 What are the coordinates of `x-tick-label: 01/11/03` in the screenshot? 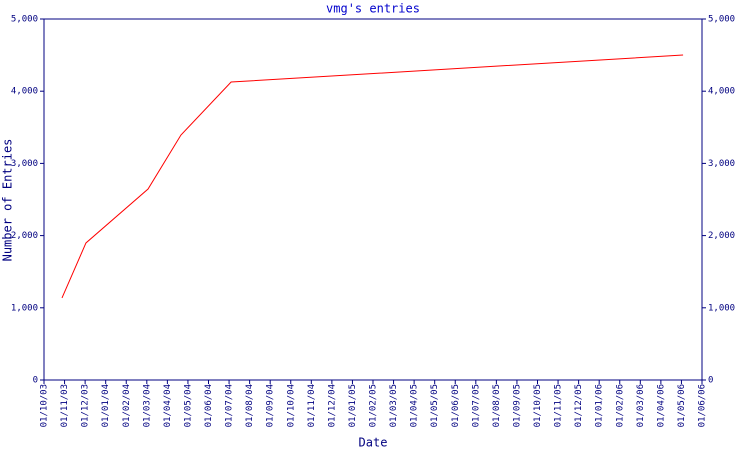 It's located at (65, 405).